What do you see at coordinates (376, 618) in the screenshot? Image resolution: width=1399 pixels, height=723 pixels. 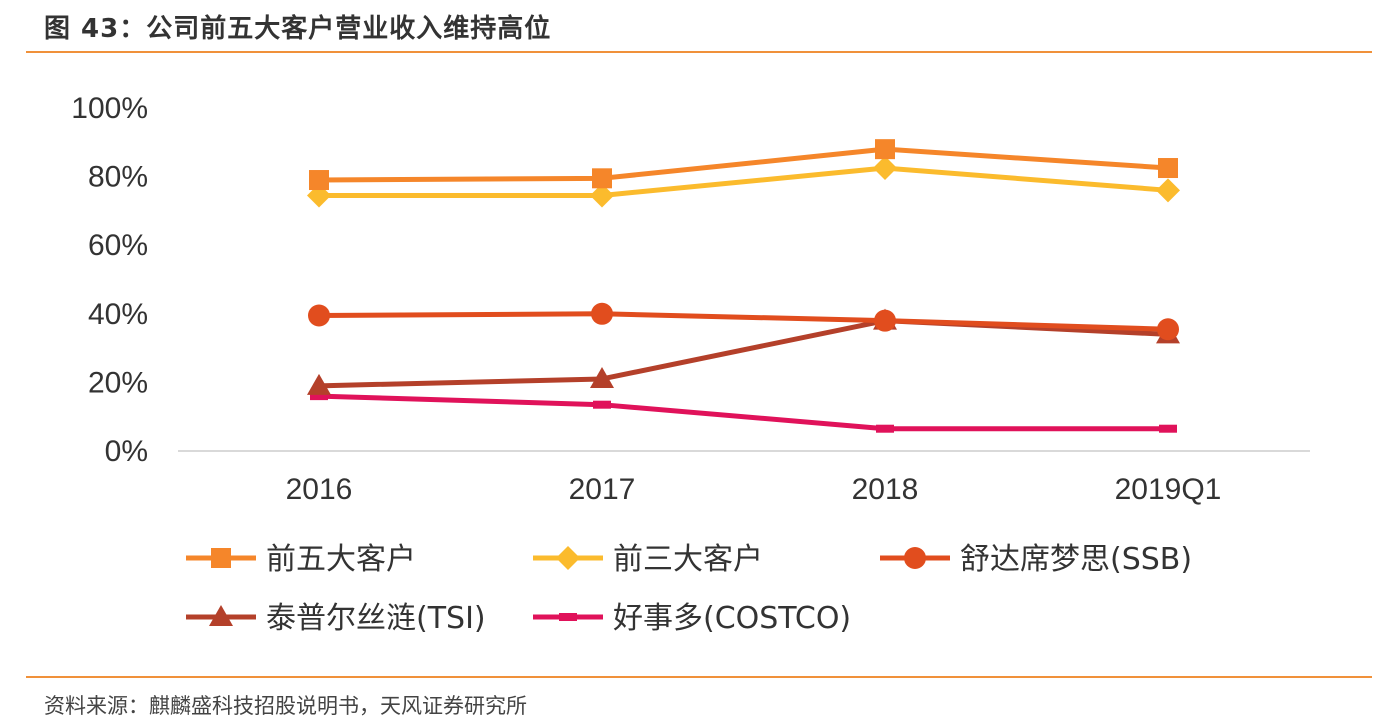 I see `legend-label: 泰普尔丝涟(TSI)` at bounding box center [376, 618].